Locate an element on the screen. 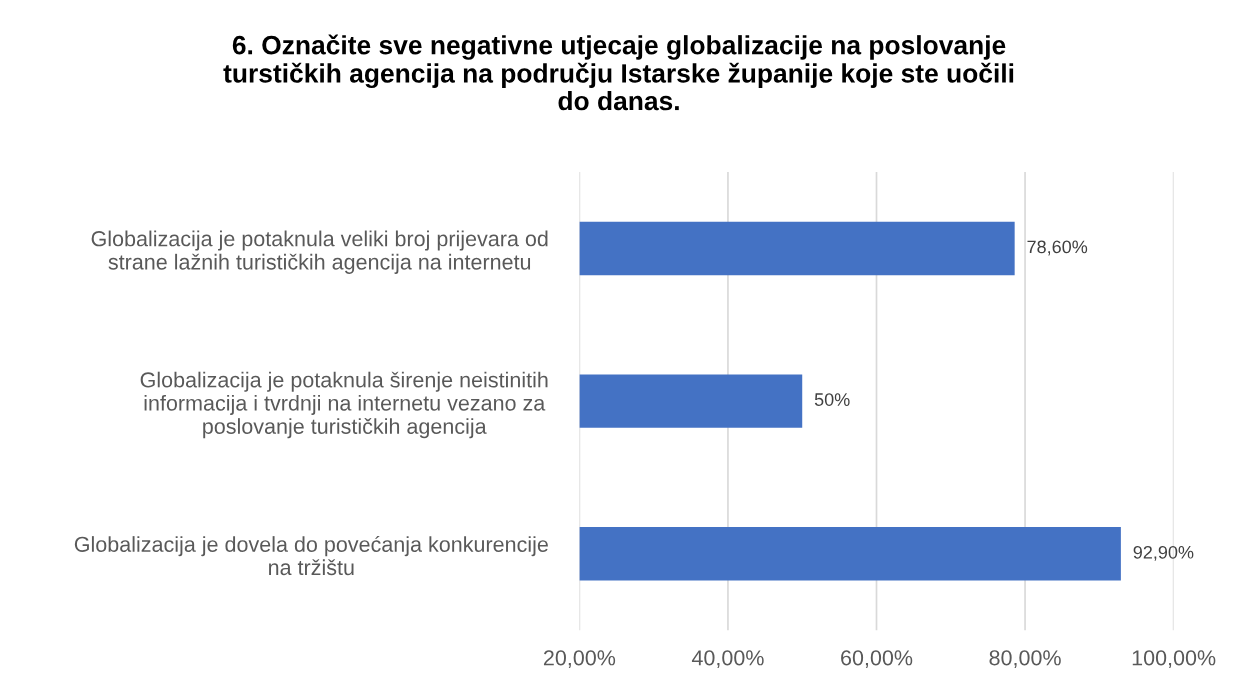  x-tick-label: 100,00% is located at coordinates (1174, 659).